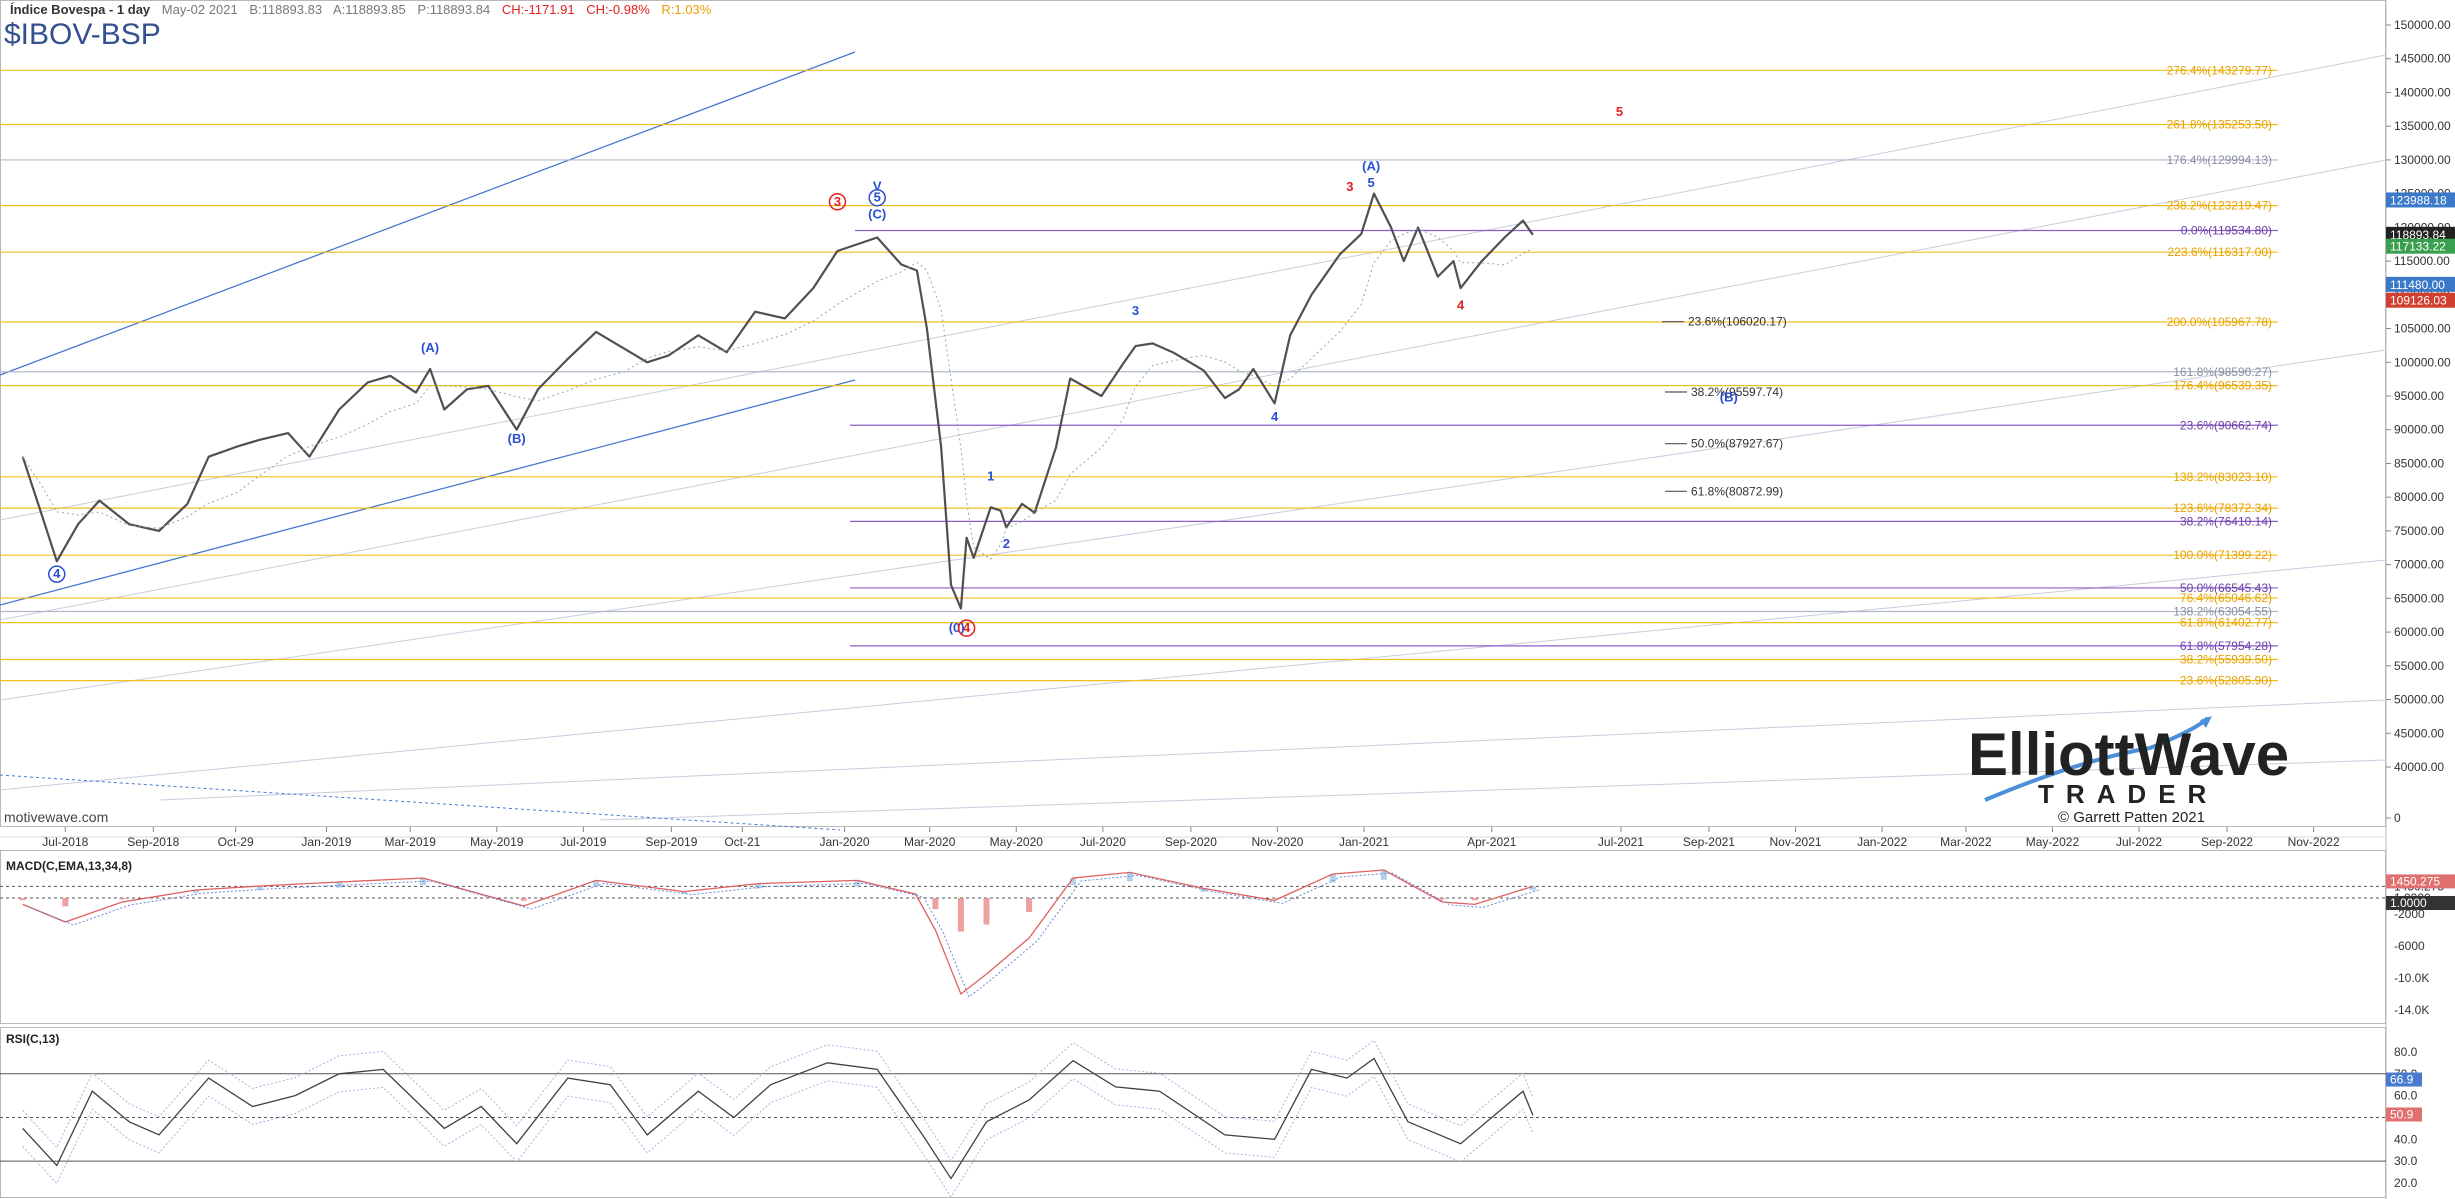 This screenshot has width=2455, height=1199. What do you see at coordinates (2314, 842) in the screenshot?
I see `x-tick-label: Nov-2022` at bounding box center [2314, 842].